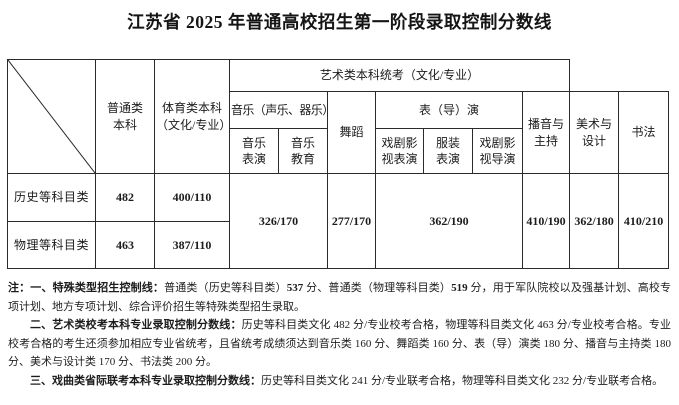 The height and width of the screenshot is (405, 679). Describe the element at coordinates (399, 151) in the screenshot. I see `header-drama-perform: 戏剧影 视表演` at that location.